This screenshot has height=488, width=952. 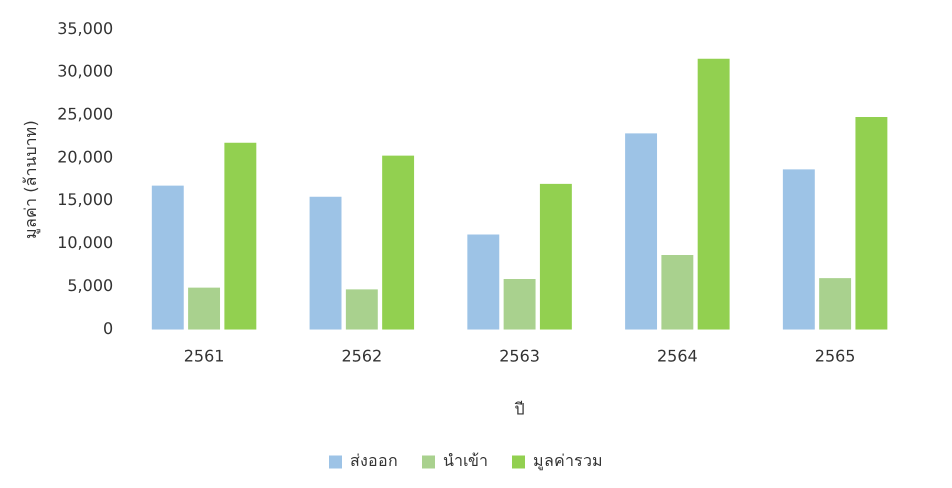 I want to click on y-axis-title: มูลค่า (ล้านบาท), so click(x=30, y=179).